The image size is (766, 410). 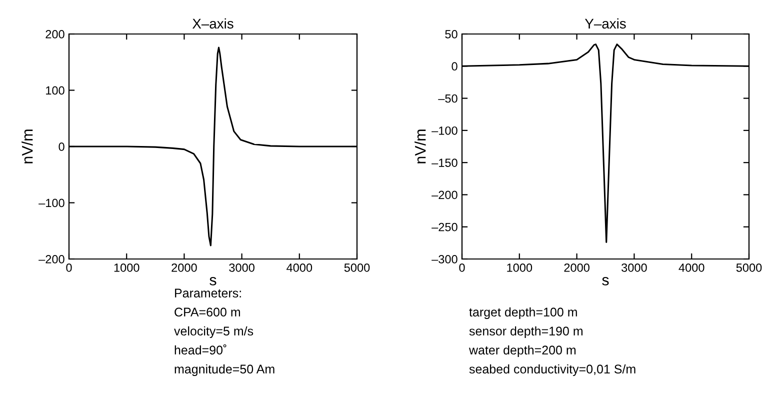 I want to click on text: water depth=200 m, so click(x=522, y=351).